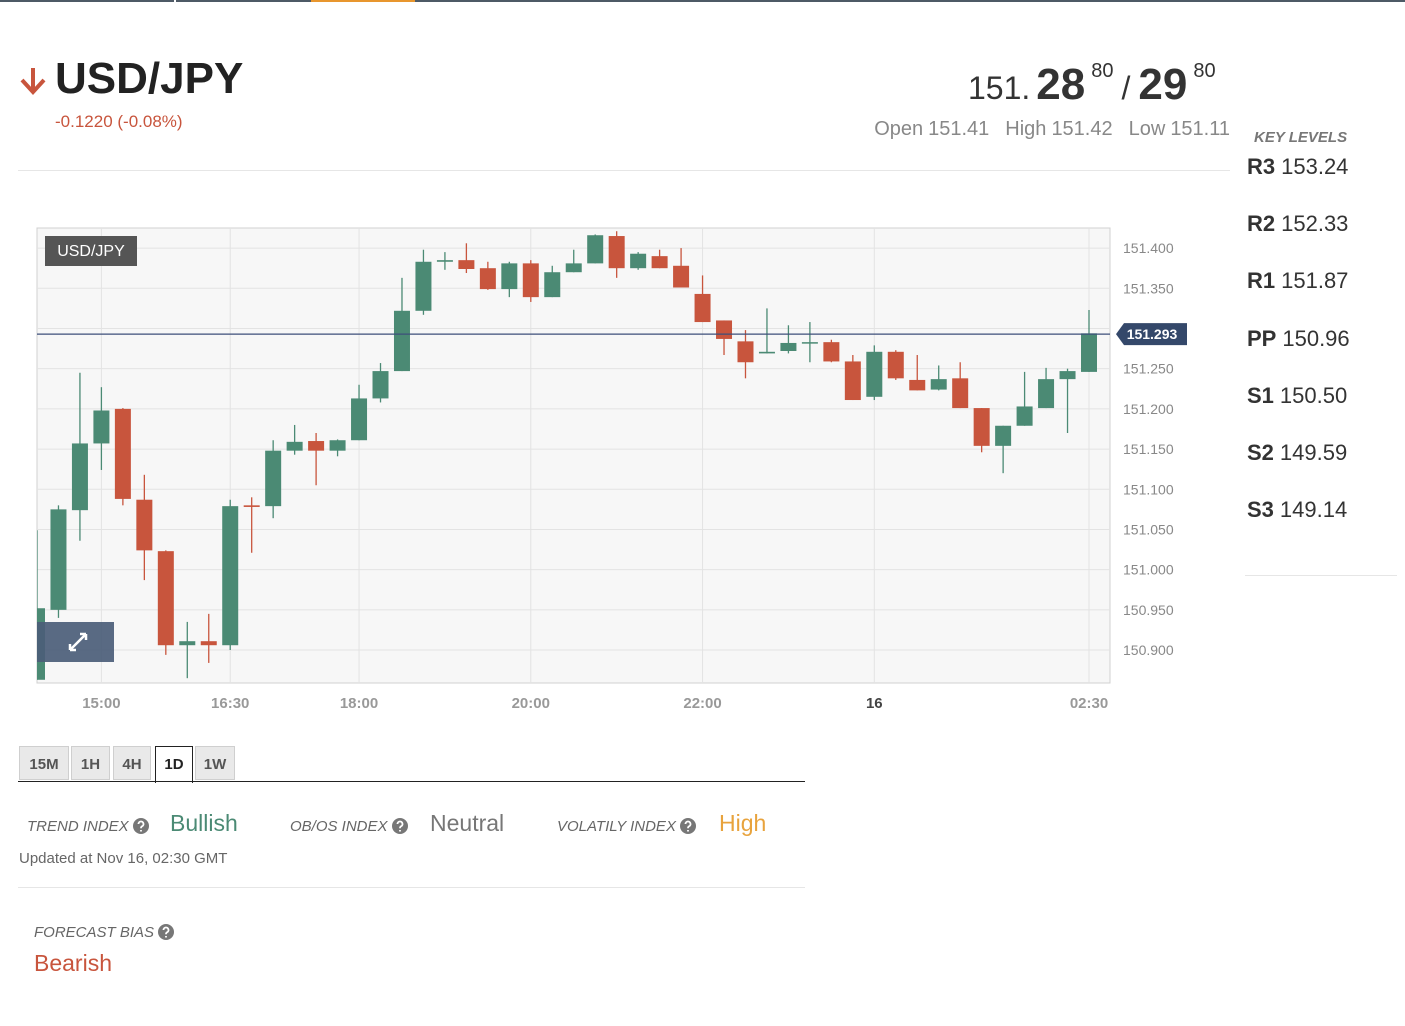 This screenshot has width=1405, height=1026. I want to click on ohlc-value: 151.11, so click(1200, 129).